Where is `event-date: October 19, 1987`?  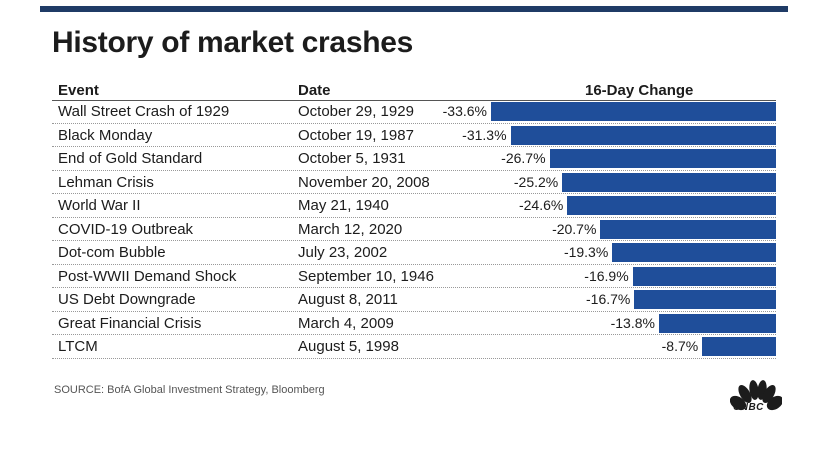
event-date: October 19, 1987 is located at coordinates (356, 135).